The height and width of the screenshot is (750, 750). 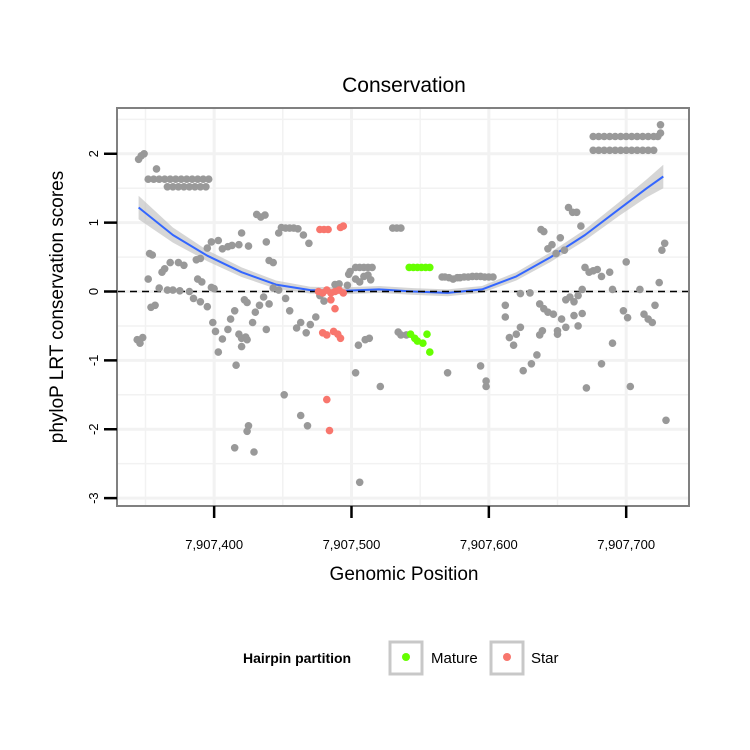 I want to click on legend: Hairpin partition Mature Star, so click(x=401, y=658).